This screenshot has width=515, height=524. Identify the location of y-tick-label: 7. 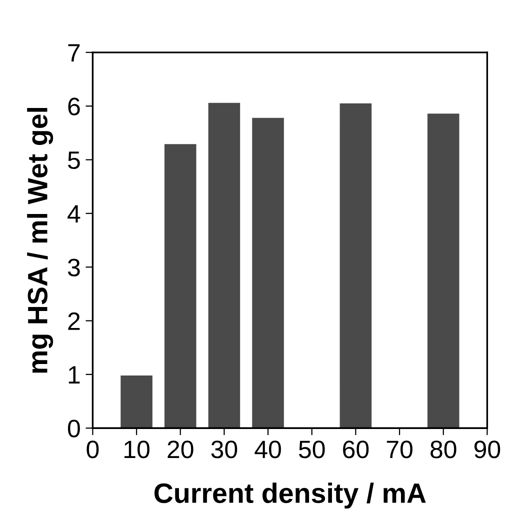
(74, 53).